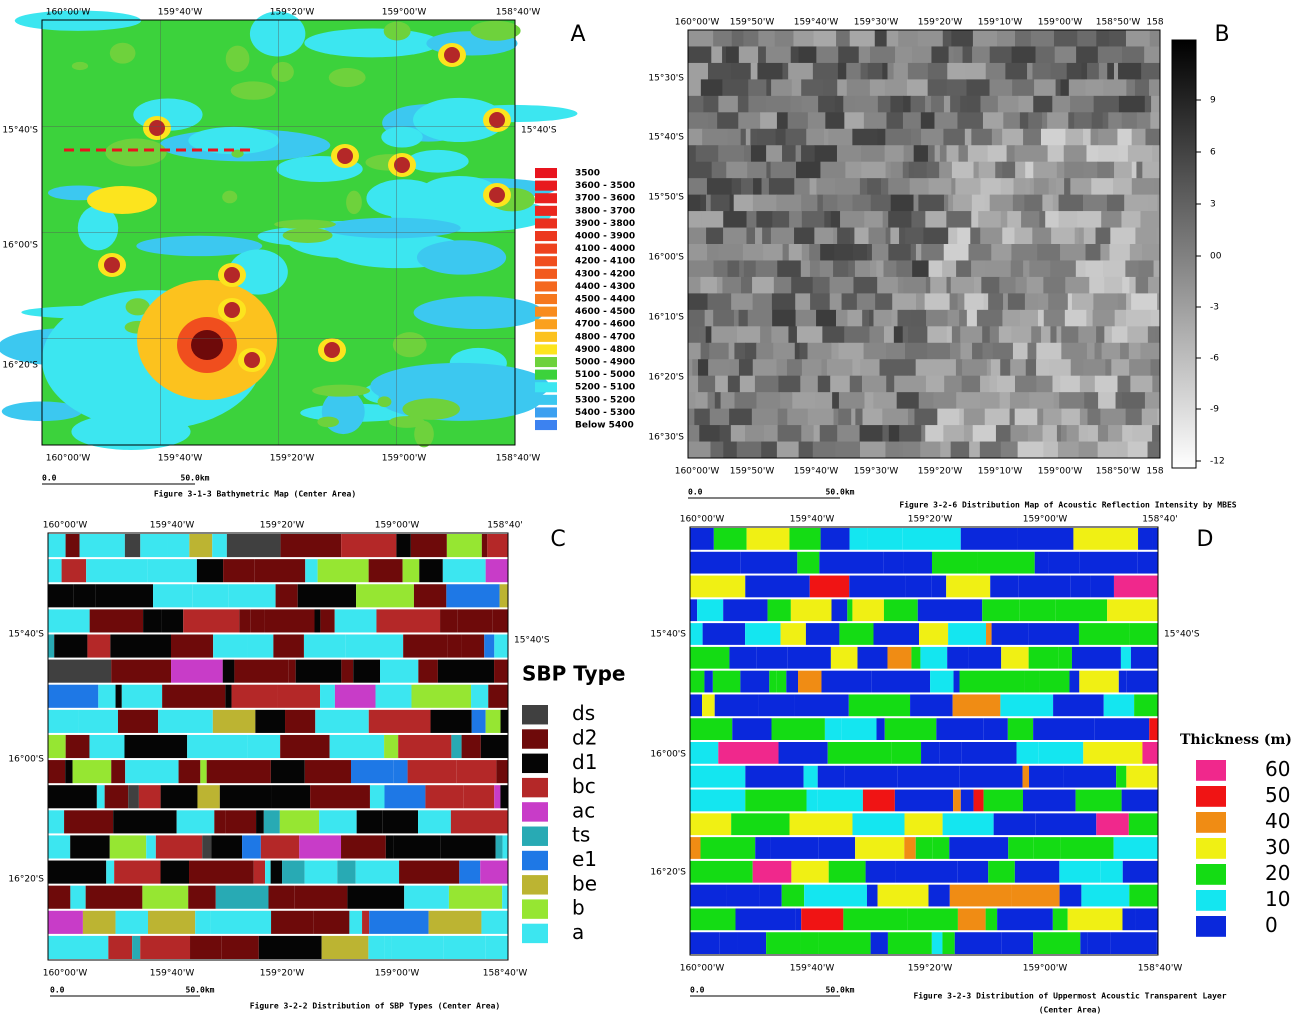 The height and width of the screenshot is (1016, 1304). I want to click on legend-label: 50, so click(1277, 795).